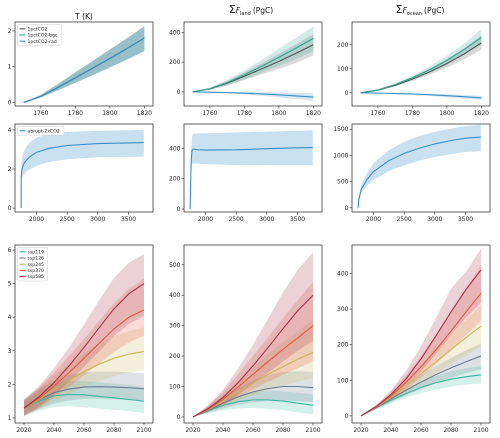 Image resolution: width=500 pixels, height=438 pixels. Describe the element at coordinates (75, 111) in the screenshot. I see `x-tick: 1780` at that location.